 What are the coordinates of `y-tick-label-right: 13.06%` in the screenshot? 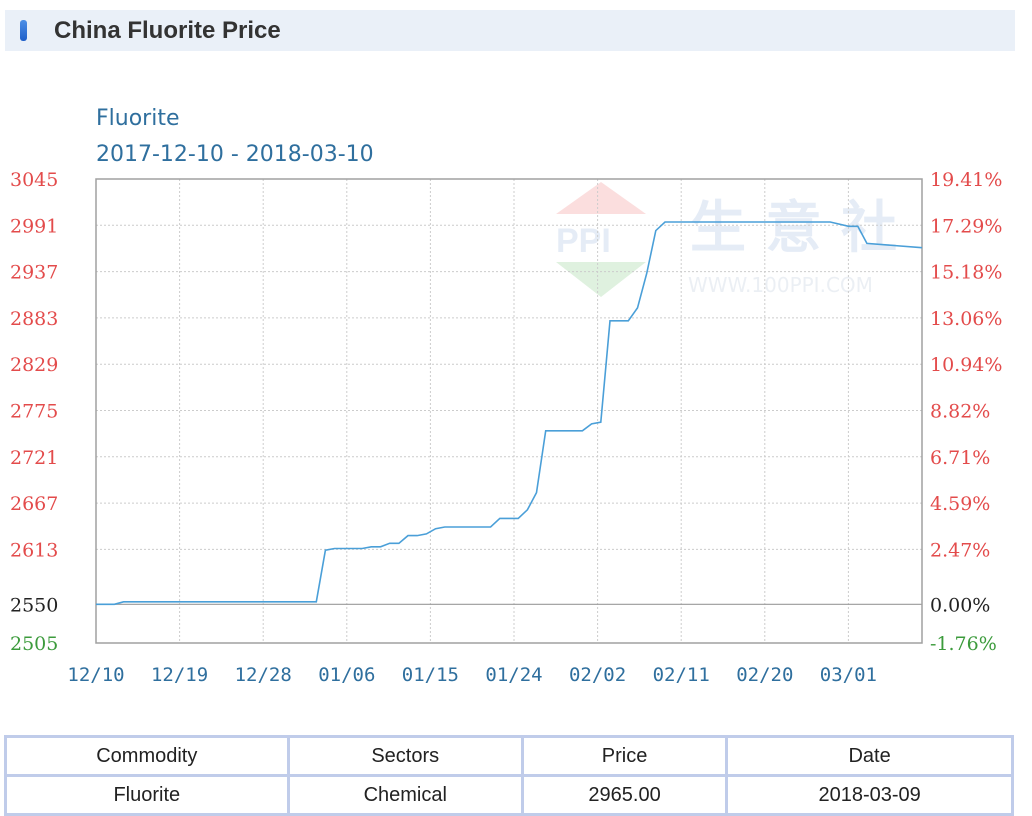 It's located at (966, 319).